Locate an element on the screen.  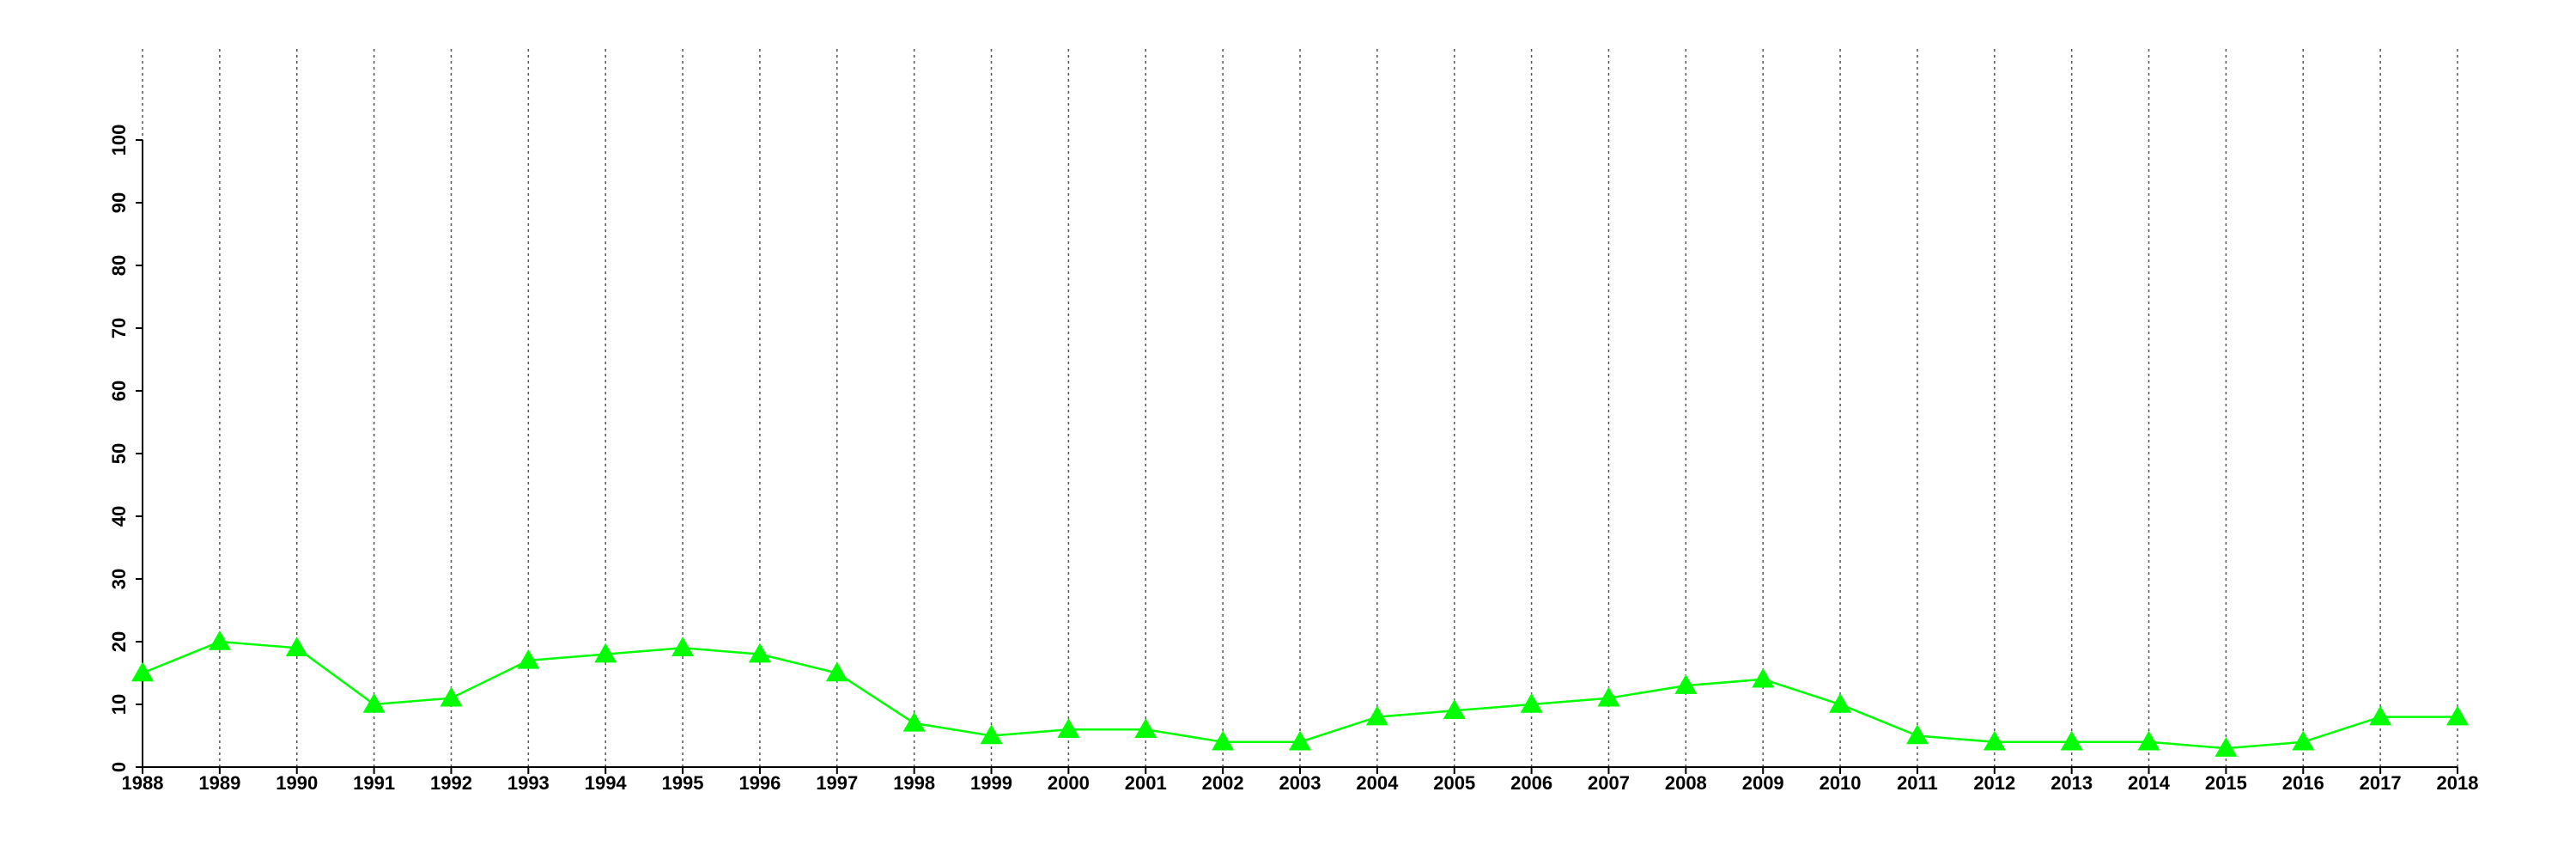
y-tick-label: 100 is located at coordinates (119, 140).